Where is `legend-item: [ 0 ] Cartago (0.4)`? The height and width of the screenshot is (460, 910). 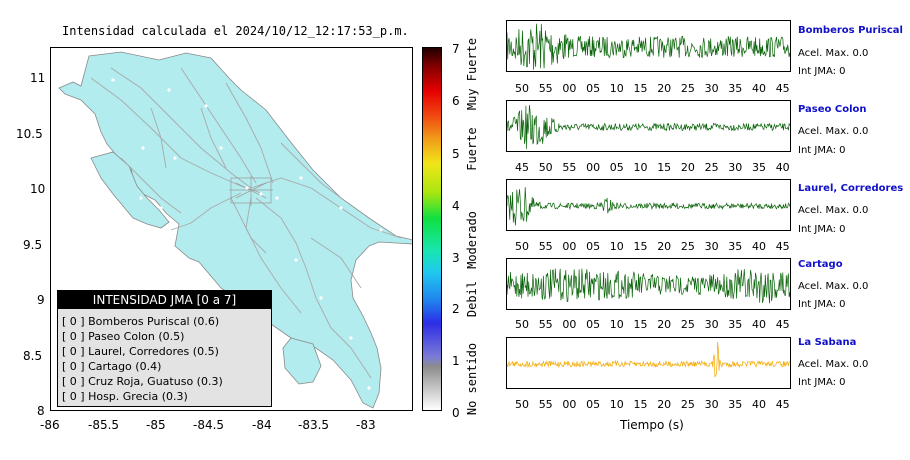
legend-item: [ 0 ] Cartago (0.4) is located at coordinates (112, 366).